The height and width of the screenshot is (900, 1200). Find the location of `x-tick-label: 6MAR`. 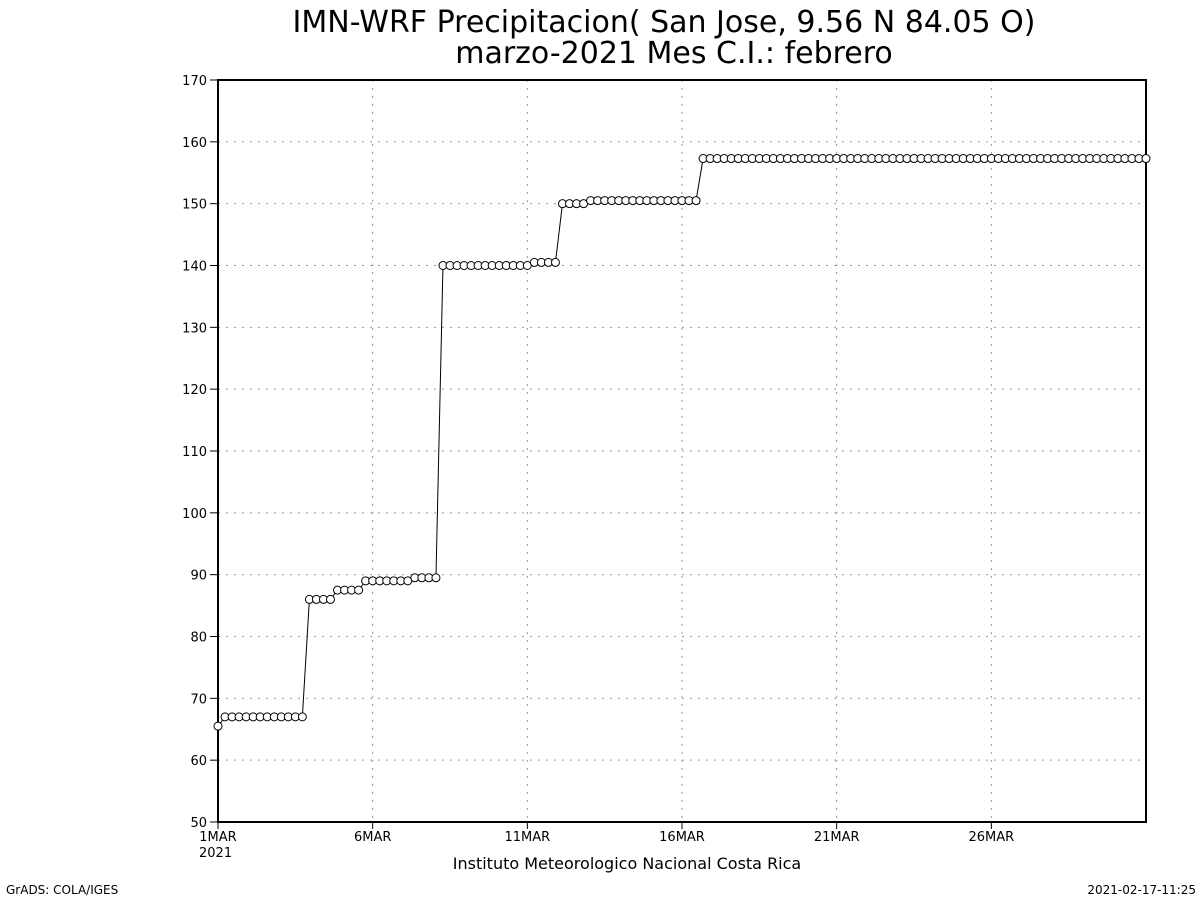

x-tick-label: 6MAR is located at coordinates (372, 837).